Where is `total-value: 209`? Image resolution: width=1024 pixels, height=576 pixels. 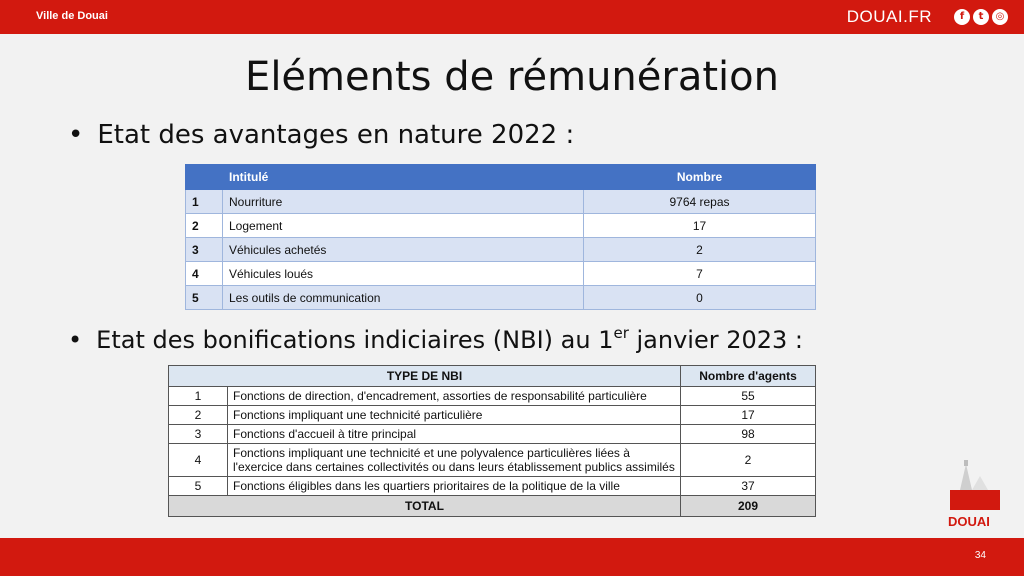 total-value: 209 is located at coordinates (748, 506).